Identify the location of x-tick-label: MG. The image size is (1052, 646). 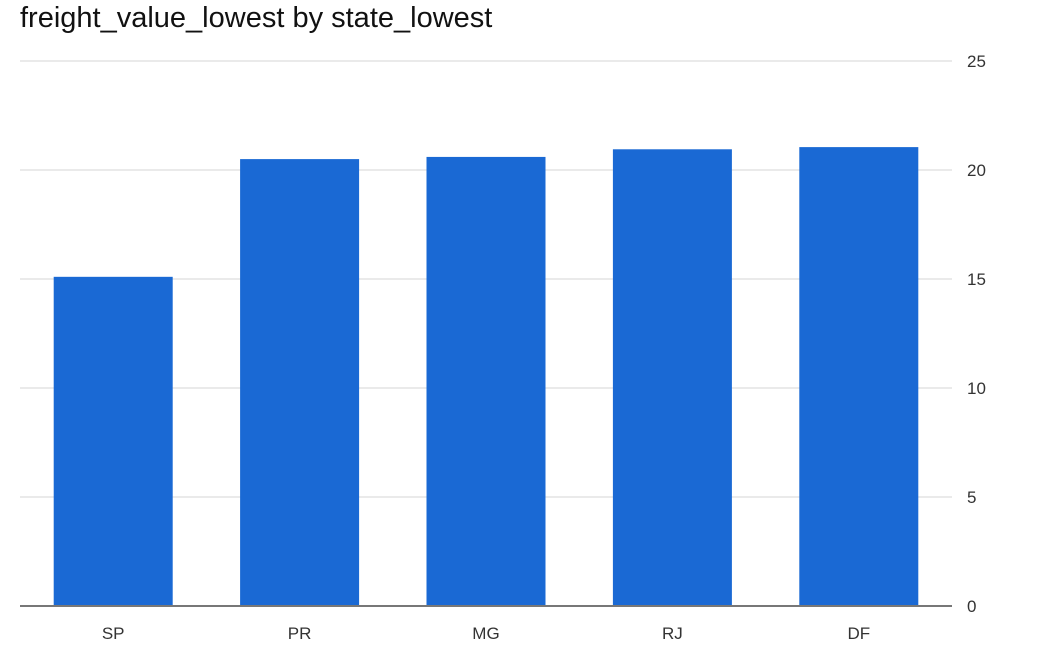
(485, 633).